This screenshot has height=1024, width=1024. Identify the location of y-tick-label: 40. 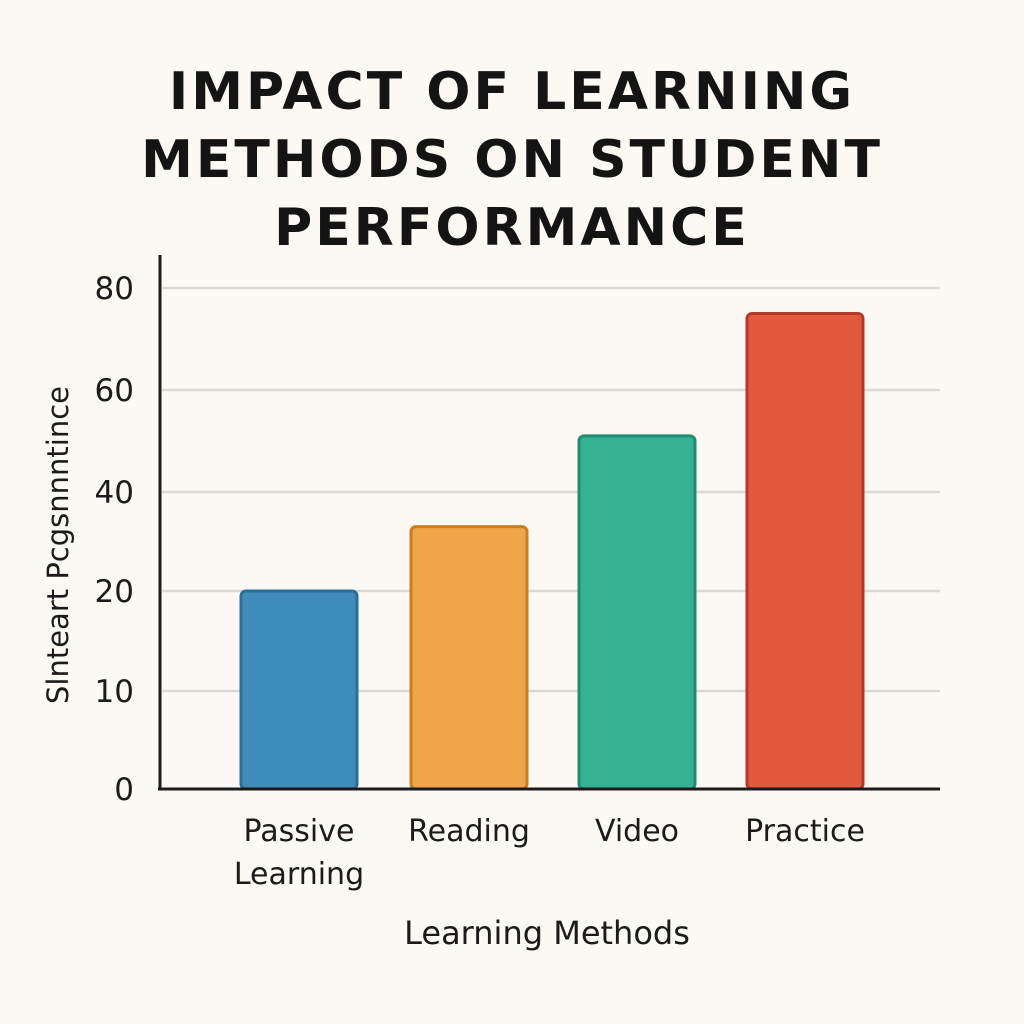
(114, 493).